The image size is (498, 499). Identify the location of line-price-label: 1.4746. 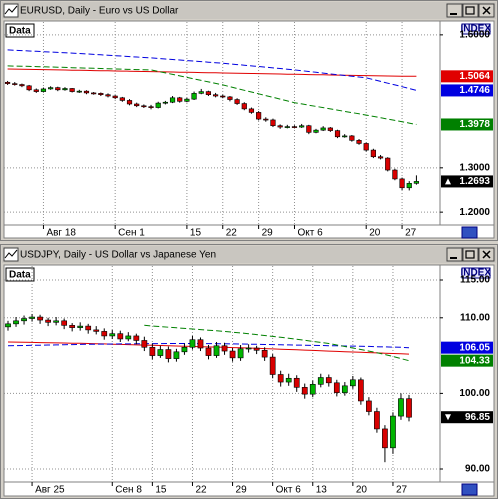
(474, 90).